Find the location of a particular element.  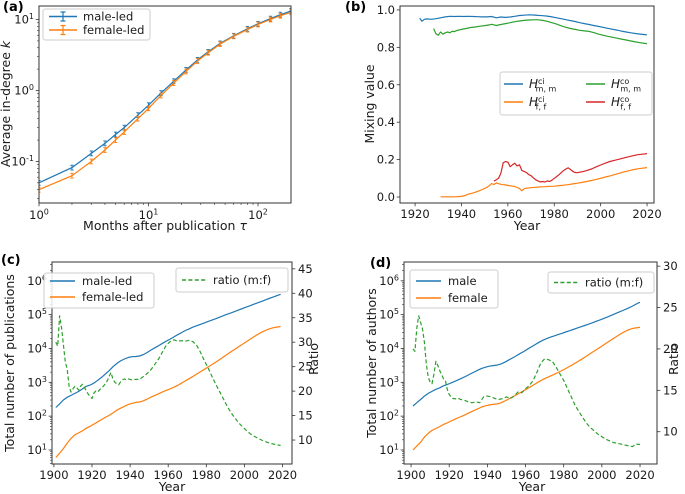

legend-d-1: ratio (m:f) is located at coordinates (601, 282).